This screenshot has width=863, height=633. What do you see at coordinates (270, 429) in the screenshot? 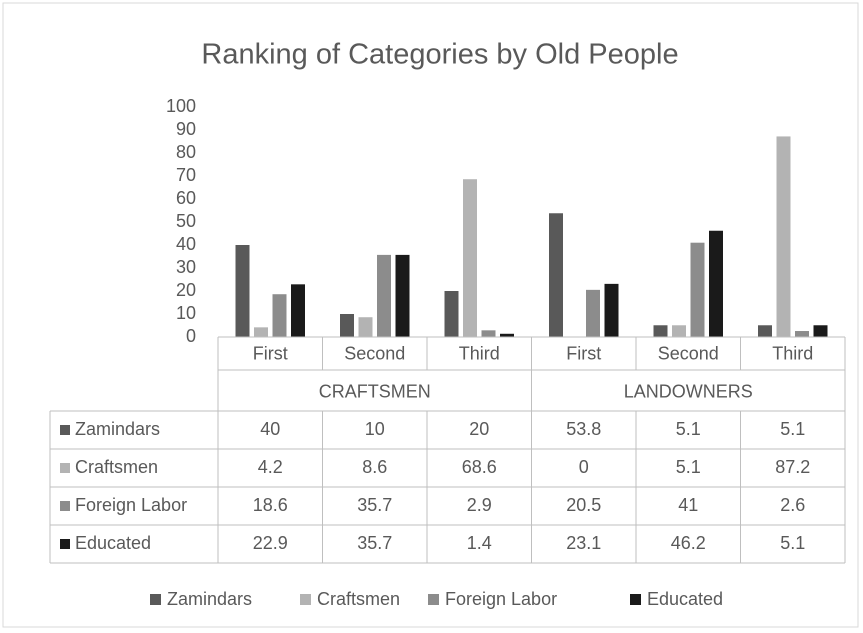
I see `table-cell: 40` at bounding box center [270, 429].